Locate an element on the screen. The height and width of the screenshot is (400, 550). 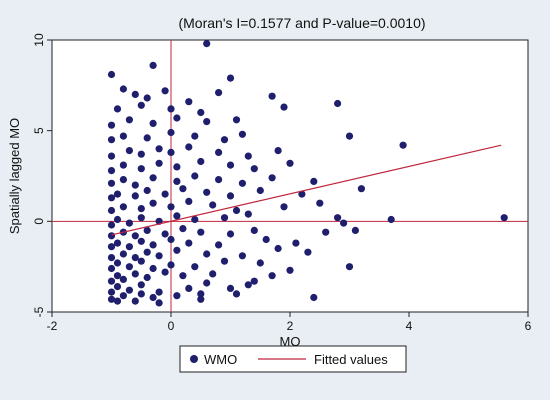
x-tick-label: 6 is located at coordinates (528, 326).